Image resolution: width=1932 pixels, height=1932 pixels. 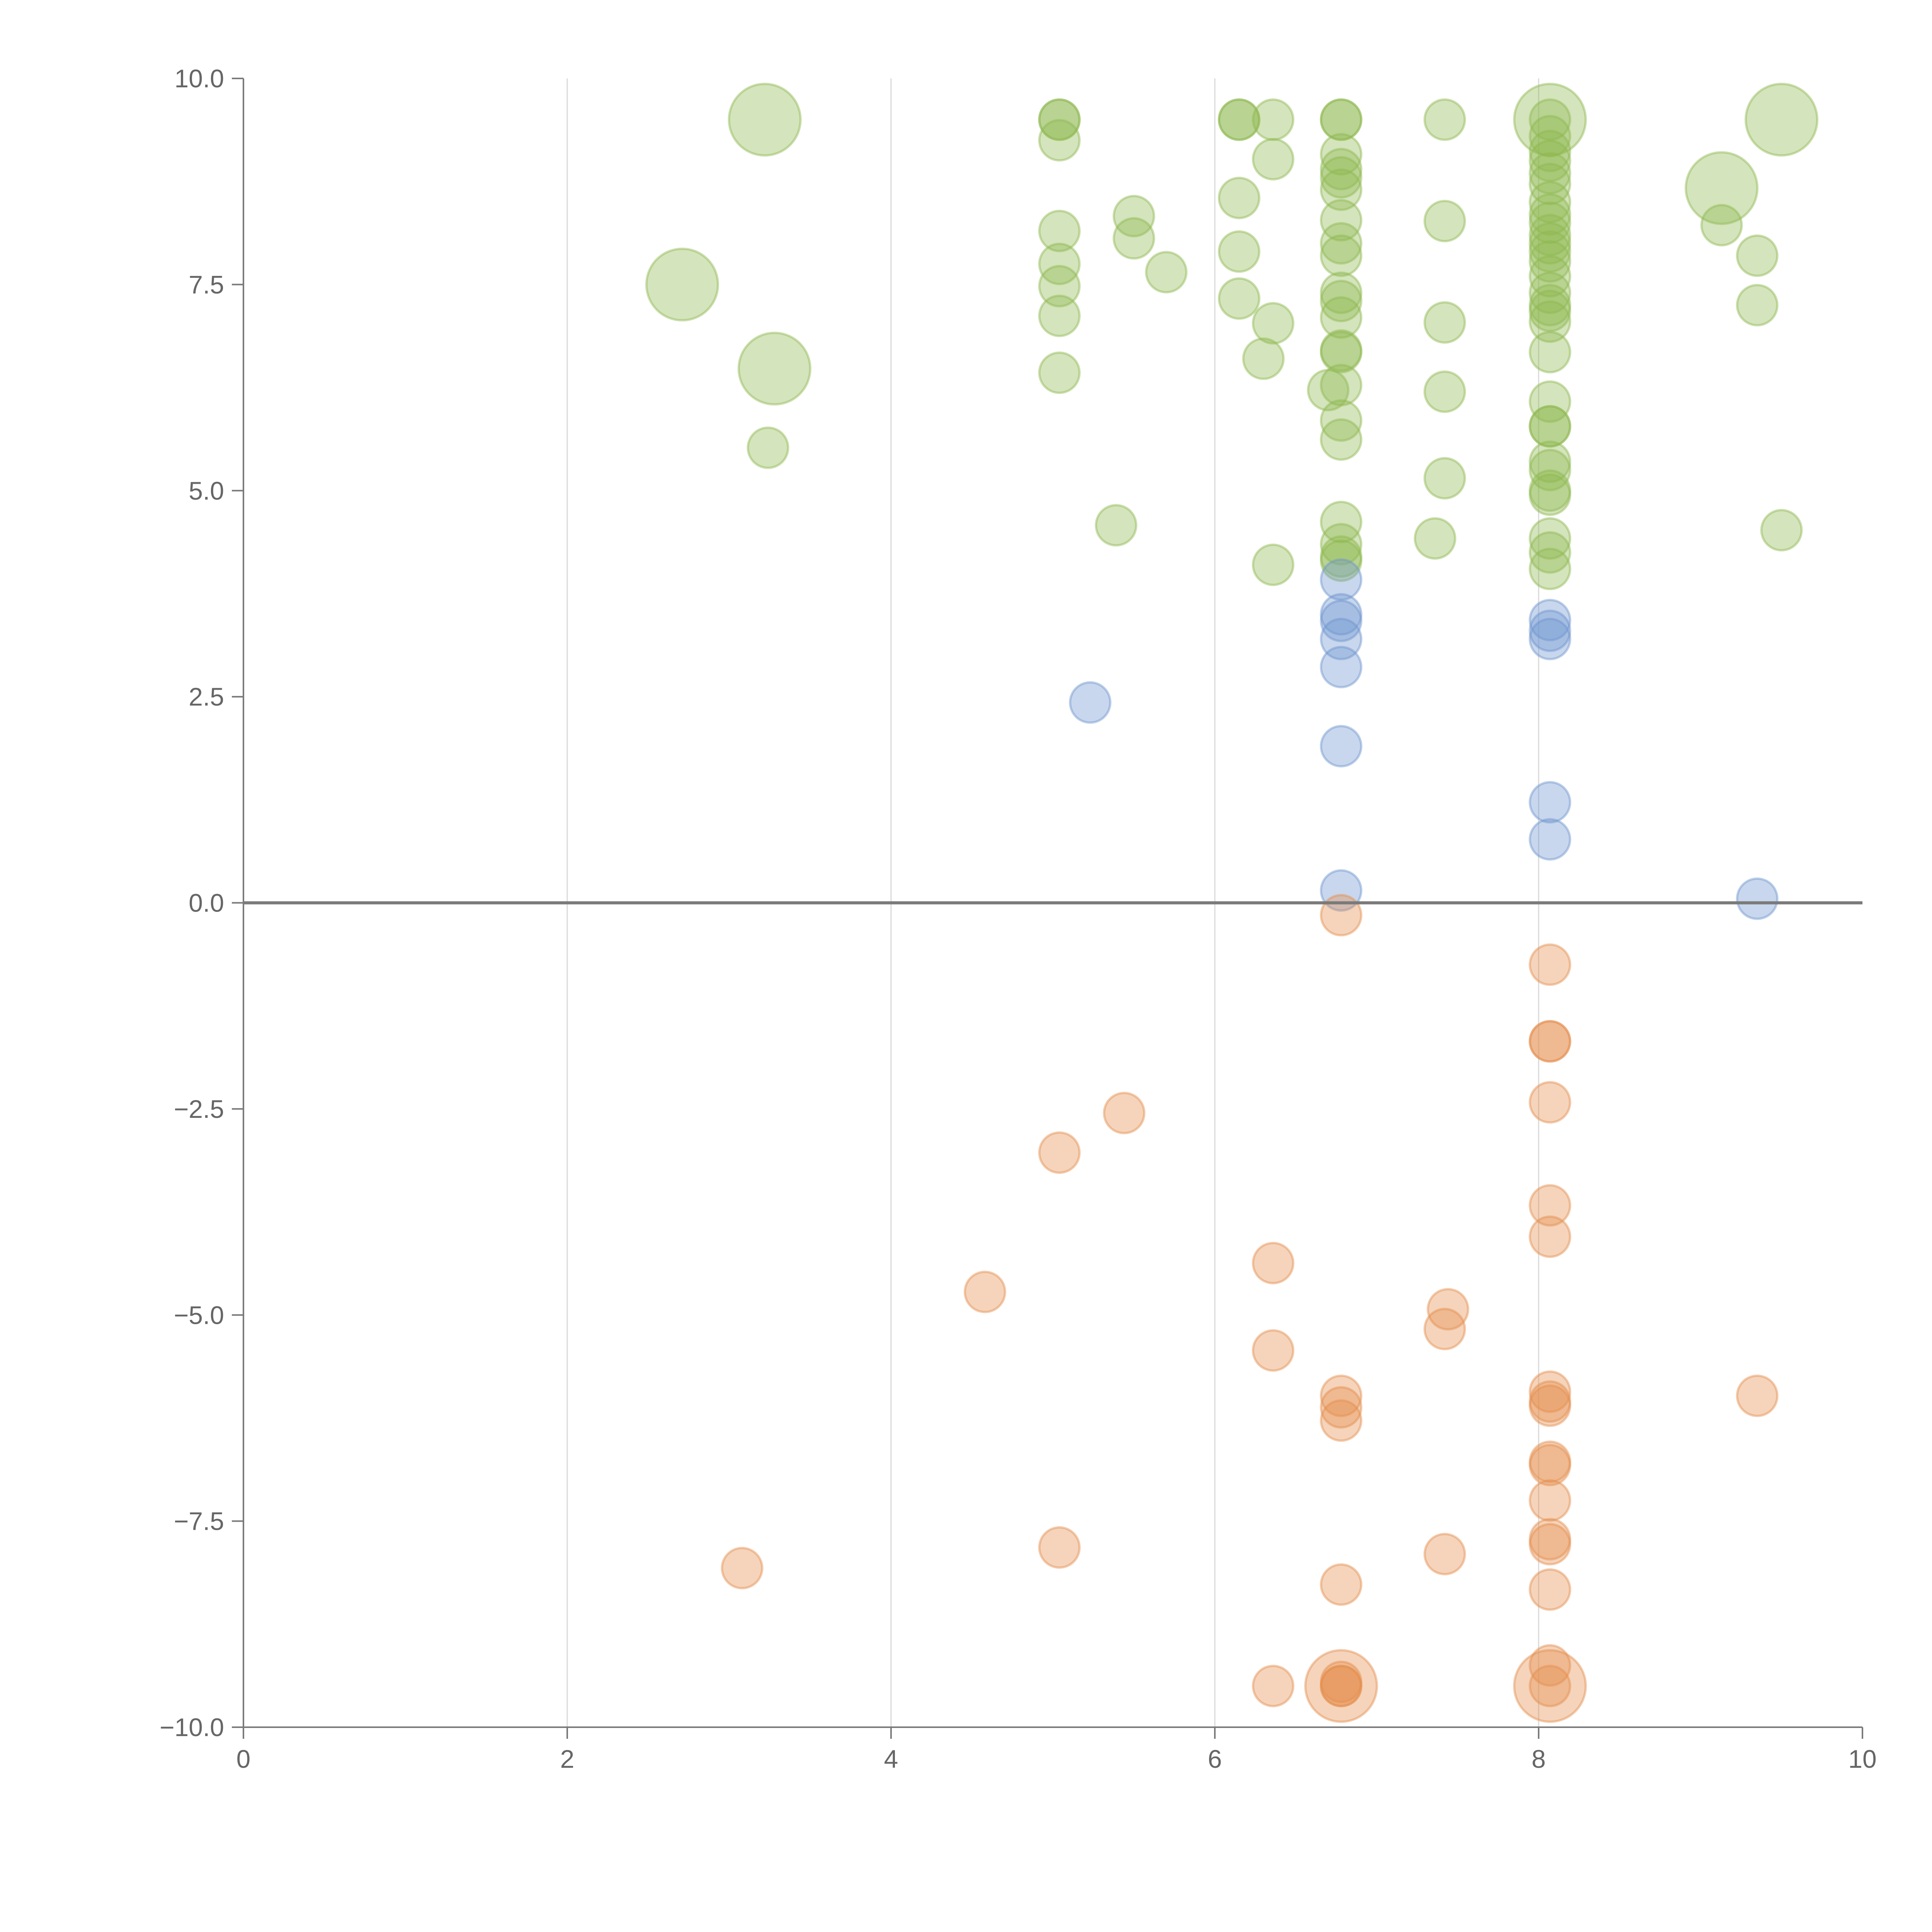 I want to click on y-tick-label: −5.0, so click(x=199, y=1315).